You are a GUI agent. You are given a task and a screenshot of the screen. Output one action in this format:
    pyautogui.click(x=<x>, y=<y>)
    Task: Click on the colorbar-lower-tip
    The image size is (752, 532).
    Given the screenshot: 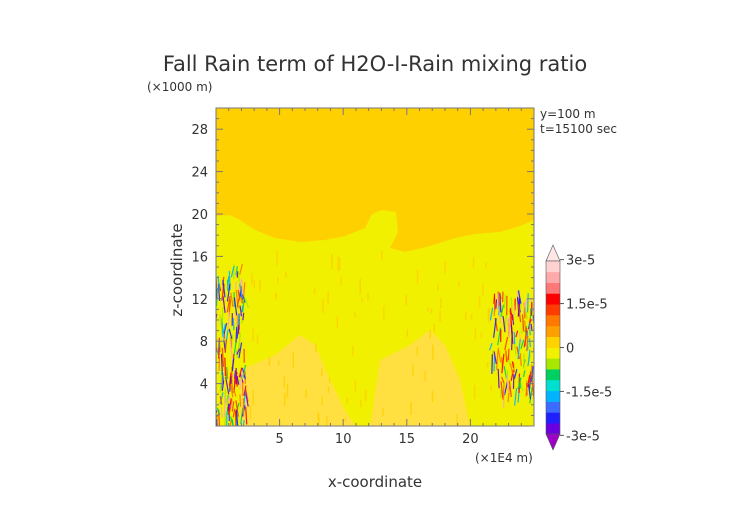 What is the action you would take?
    pyautogui.click(x=553, y=442)
    